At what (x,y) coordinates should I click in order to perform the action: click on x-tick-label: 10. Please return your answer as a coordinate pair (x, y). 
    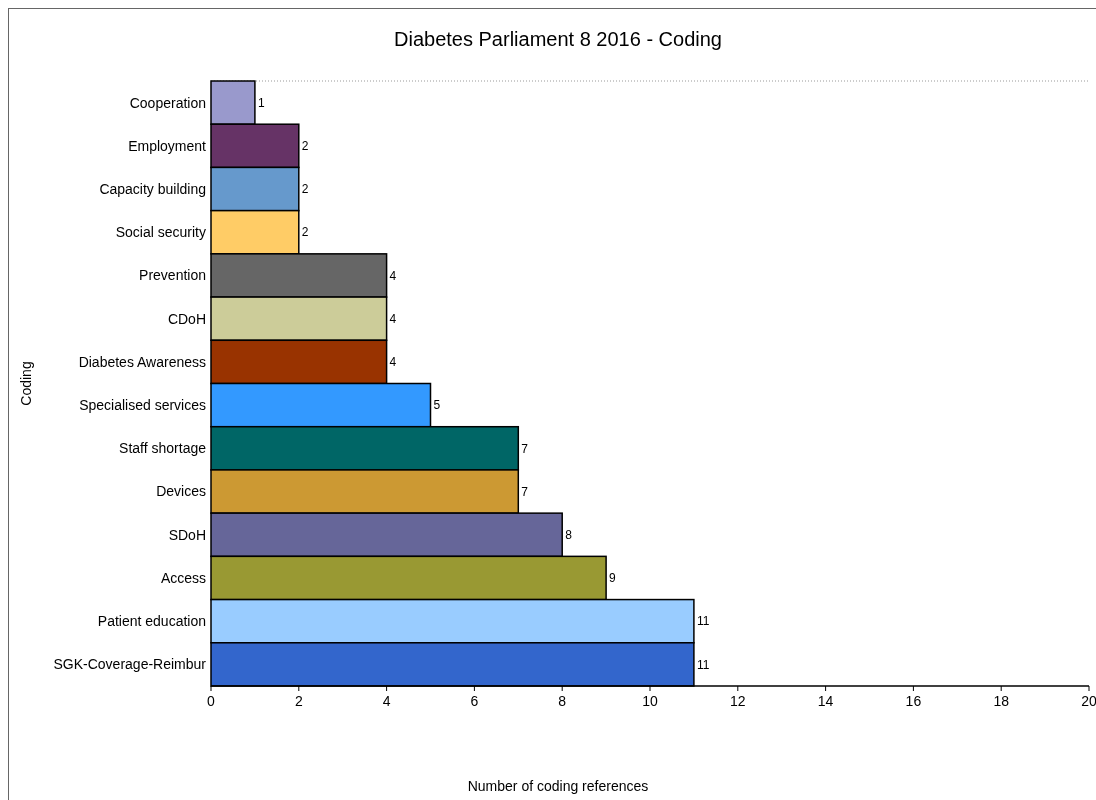
    Looking at the image, I should click on (650, 701).